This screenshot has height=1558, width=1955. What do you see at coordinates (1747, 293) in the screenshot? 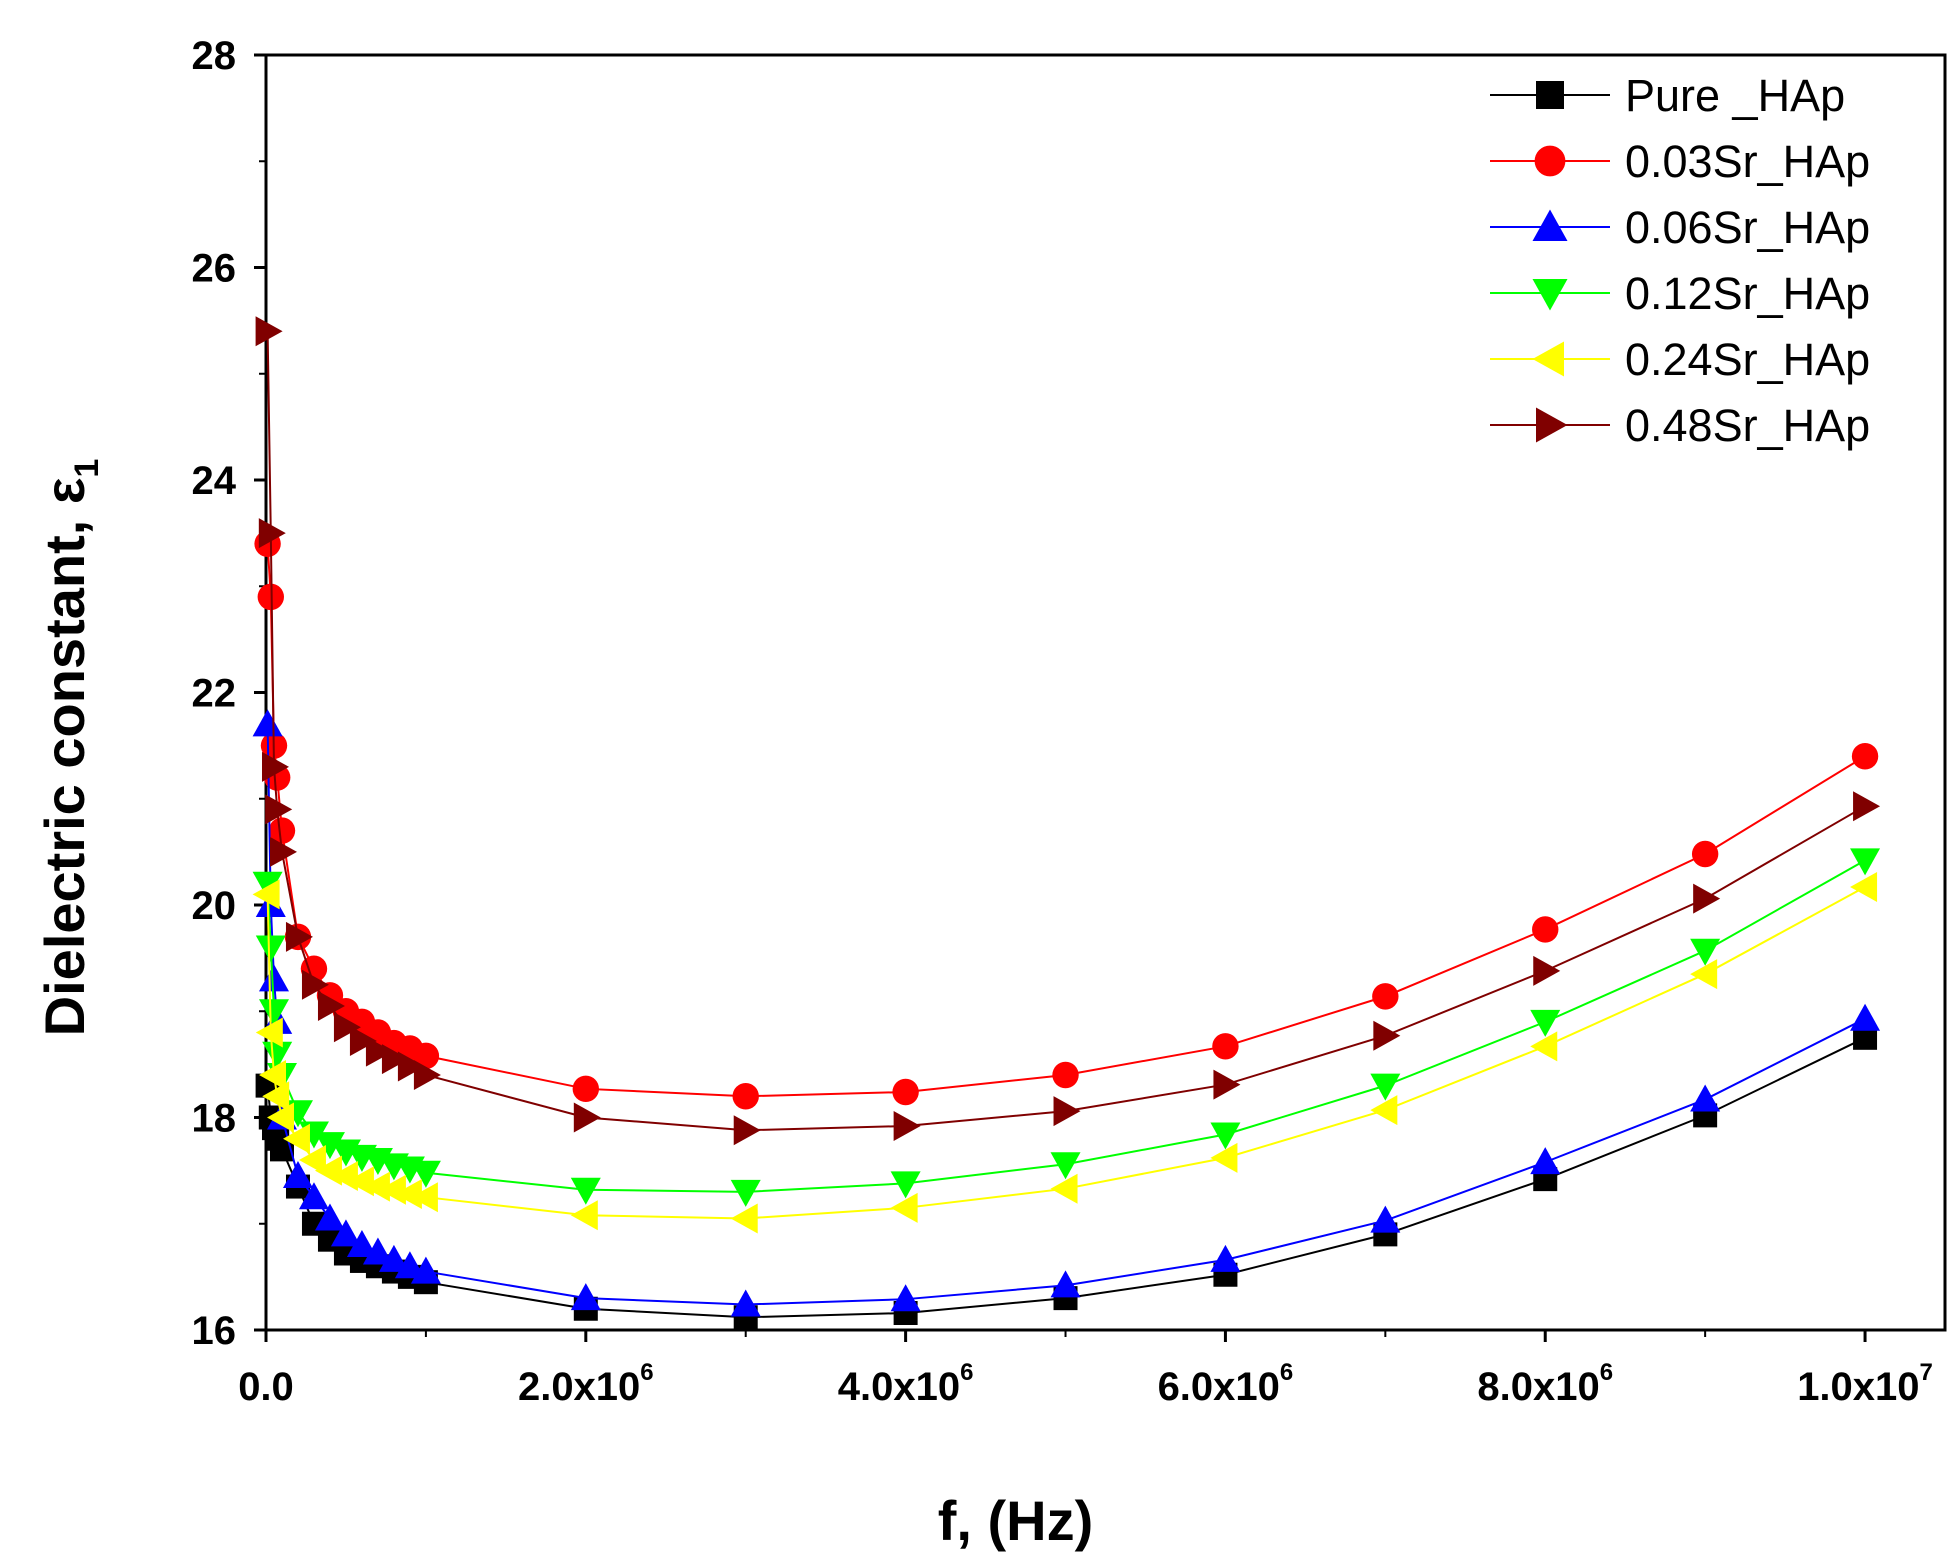
I see `legend-label: 0.12Sr_HAp` at bounding box center [1747, 293].